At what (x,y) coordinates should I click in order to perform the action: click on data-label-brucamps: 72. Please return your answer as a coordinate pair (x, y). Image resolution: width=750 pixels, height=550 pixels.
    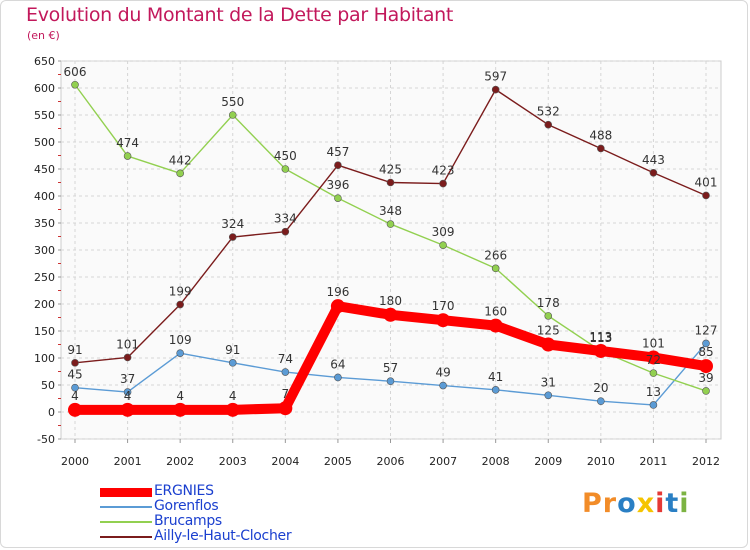
    Looking at the image, I should click on (653, 360).